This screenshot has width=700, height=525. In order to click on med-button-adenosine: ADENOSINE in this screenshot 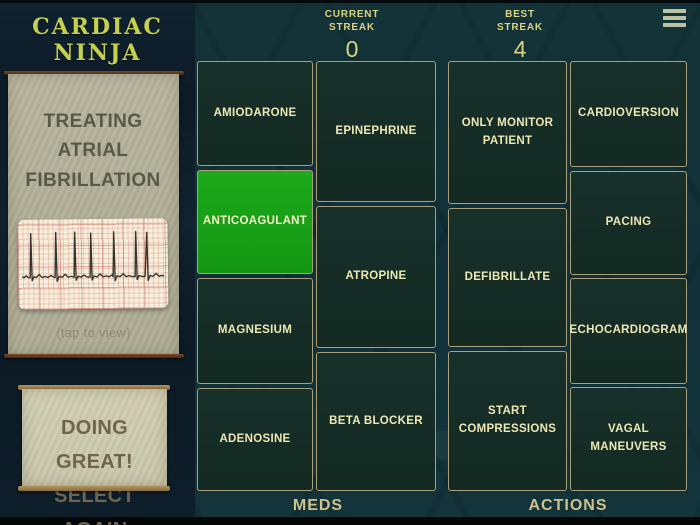, I will do `click(255, 439)`.